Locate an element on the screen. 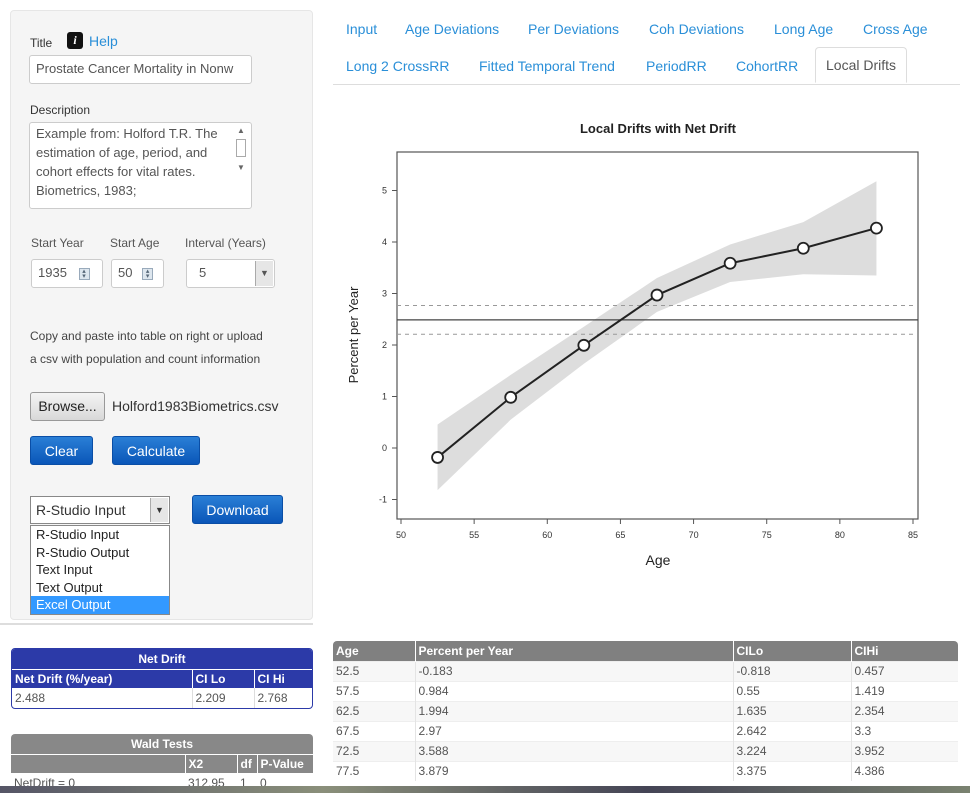 The width and height of the screenshot is (970, 793). table-row: 67.5 2.97 2.642 3.3 is located at coordinates (645, 730).